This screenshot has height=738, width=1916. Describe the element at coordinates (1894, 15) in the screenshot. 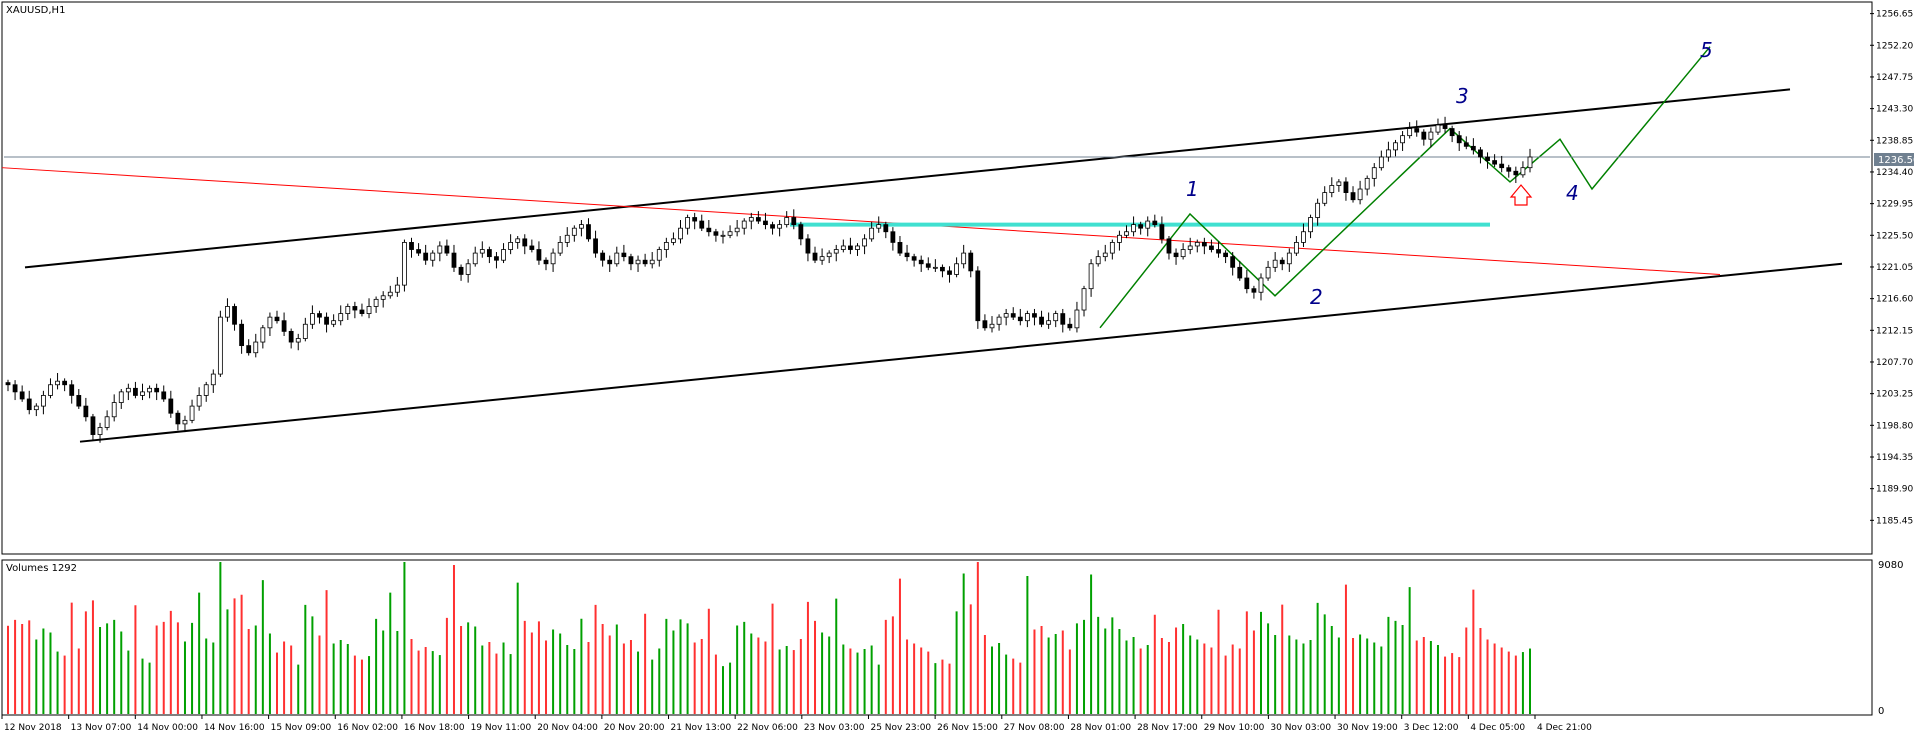

I see `y-tick-label: 1256.65` at that location.